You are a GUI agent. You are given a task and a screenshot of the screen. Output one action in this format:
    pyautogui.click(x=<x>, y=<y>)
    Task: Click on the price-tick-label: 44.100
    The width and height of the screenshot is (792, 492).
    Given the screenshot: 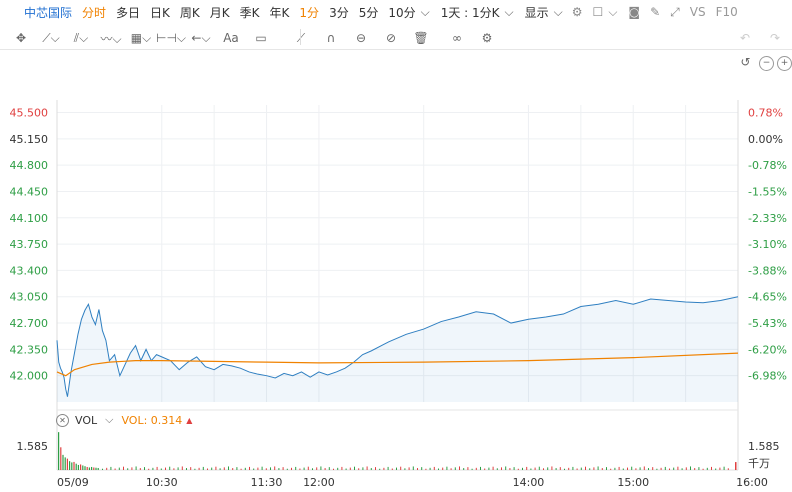 What is the action you would take?
    pyautogui.click(x=29, y=218)
    